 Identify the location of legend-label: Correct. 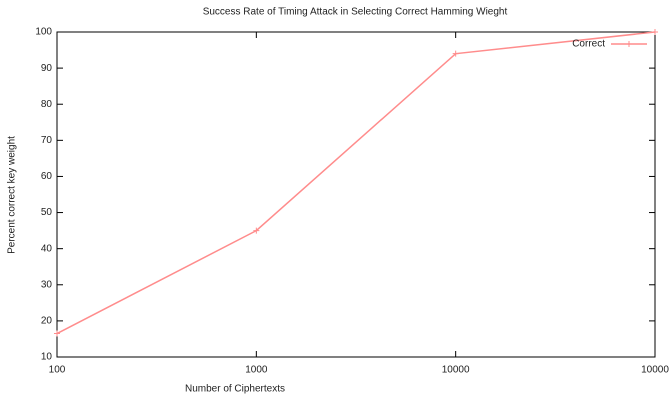
(588, 44).